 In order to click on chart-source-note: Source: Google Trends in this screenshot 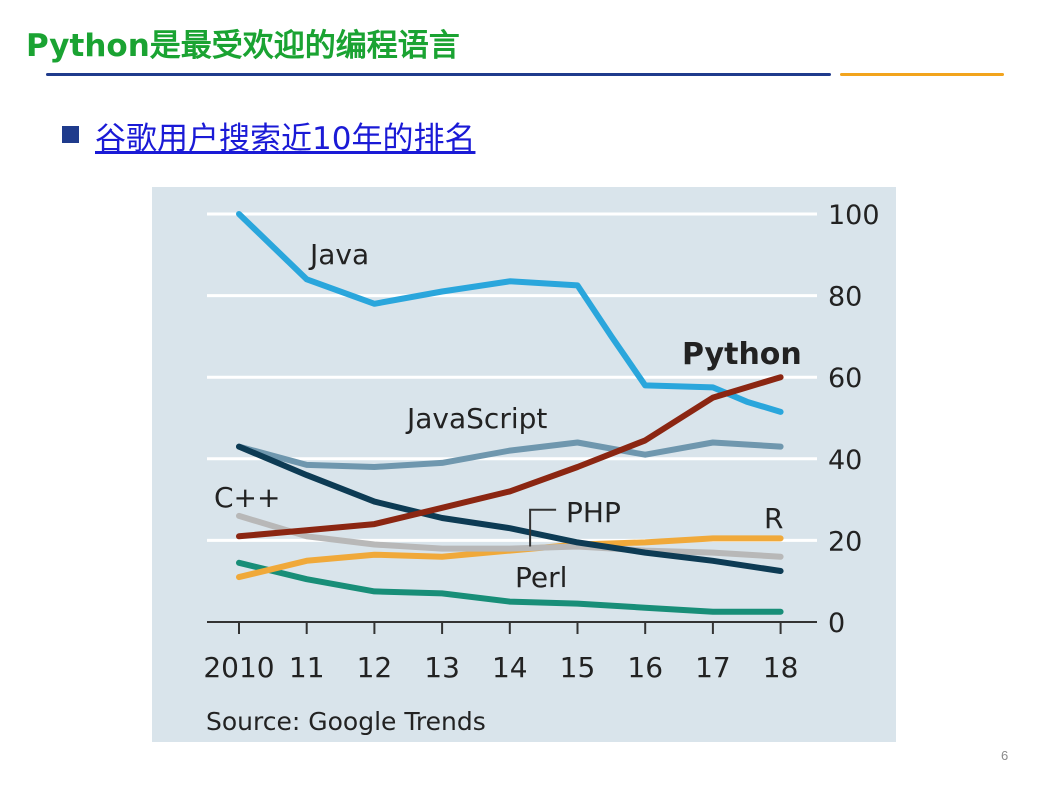, I will do `click(346, 721)`.